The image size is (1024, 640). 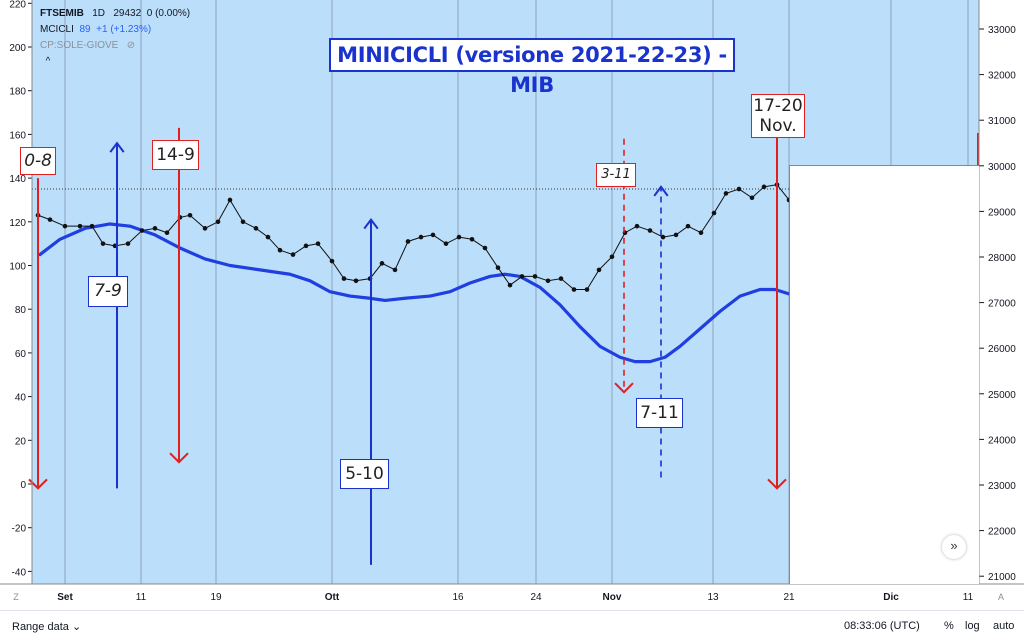 I want to click on price-value: 29432, so click(x=127, y=13).